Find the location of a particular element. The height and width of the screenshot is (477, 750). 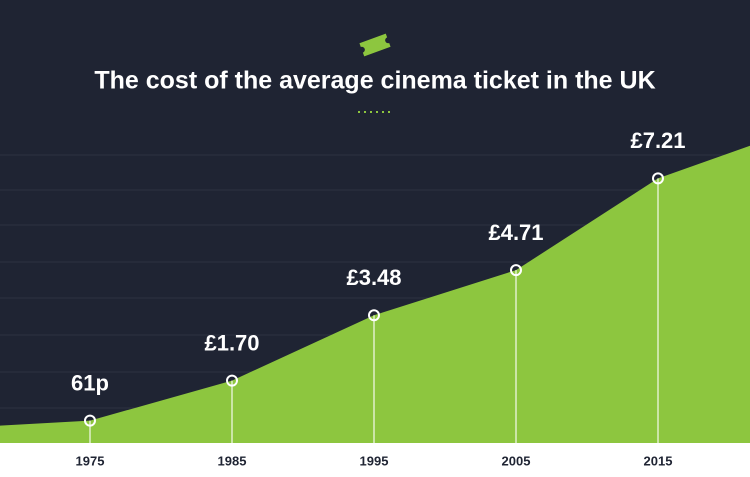

value-label: £1.70 is located at coordinates (231, 342).